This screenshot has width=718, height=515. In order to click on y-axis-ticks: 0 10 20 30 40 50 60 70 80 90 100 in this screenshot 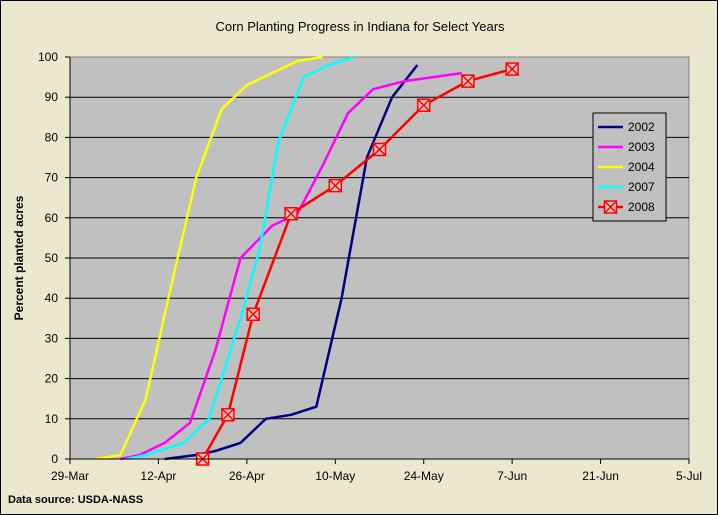, I will do `click(54, 258)`.